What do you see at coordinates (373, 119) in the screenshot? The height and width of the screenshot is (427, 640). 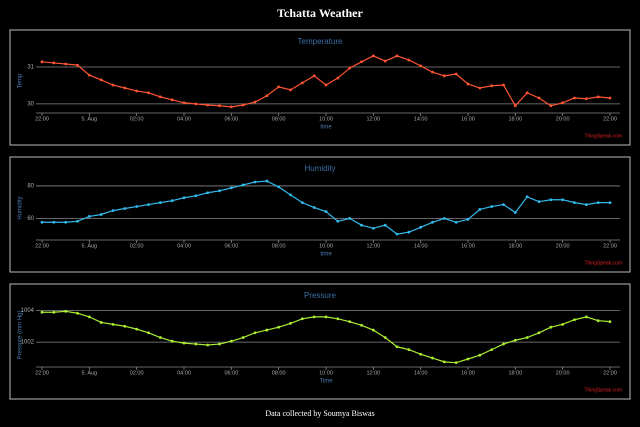 I see `x-tick-label: 12:00` at bounding box center [373, 119].